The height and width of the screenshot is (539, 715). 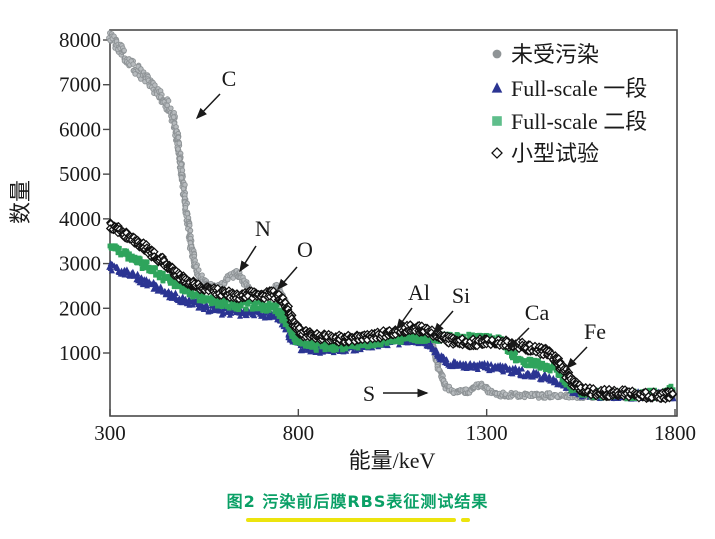 What do you see at coordinates (537, 312) in the screenshot?
I see `annotation-label-Ca: Ca` at bounding box center [537, 312].